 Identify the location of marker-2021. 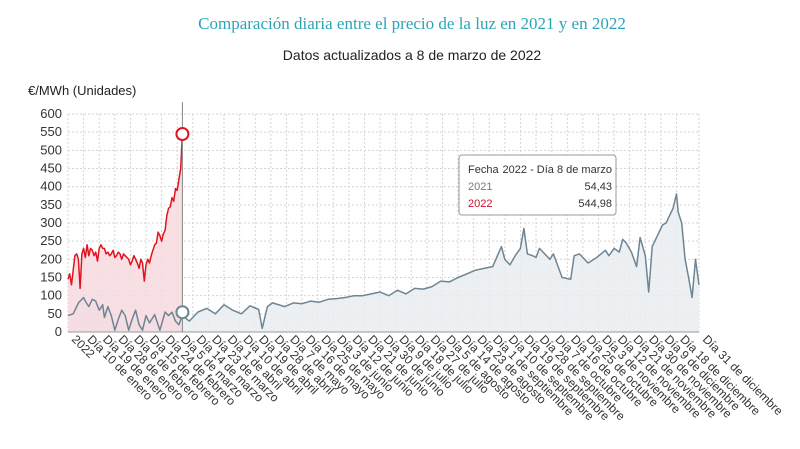
(182, 312).